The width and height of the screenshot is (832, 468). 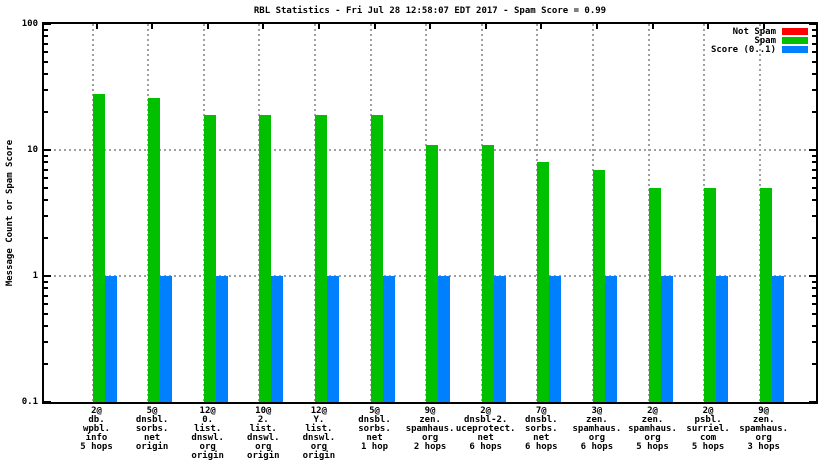 What do you see at coordinates (208, 420) in the screenshot?
I see `x-category-line: 0.` at bounding box center [208, 420].